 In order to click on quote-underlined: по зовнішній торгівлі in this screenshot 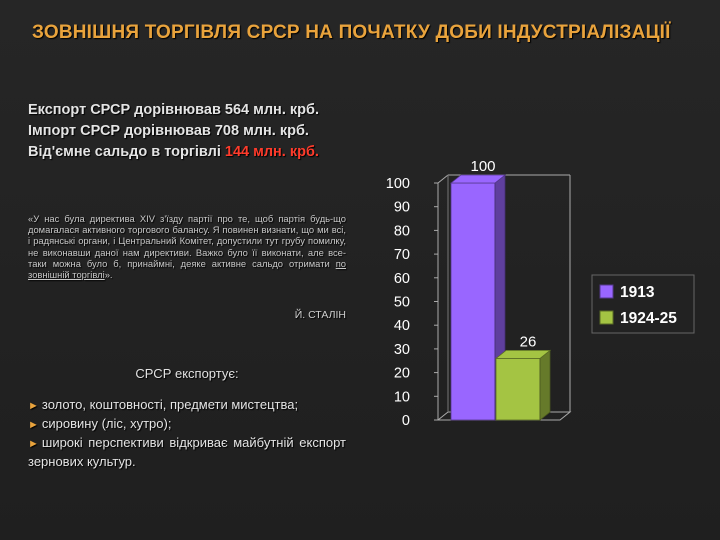, I will do `click(187, 269)`.